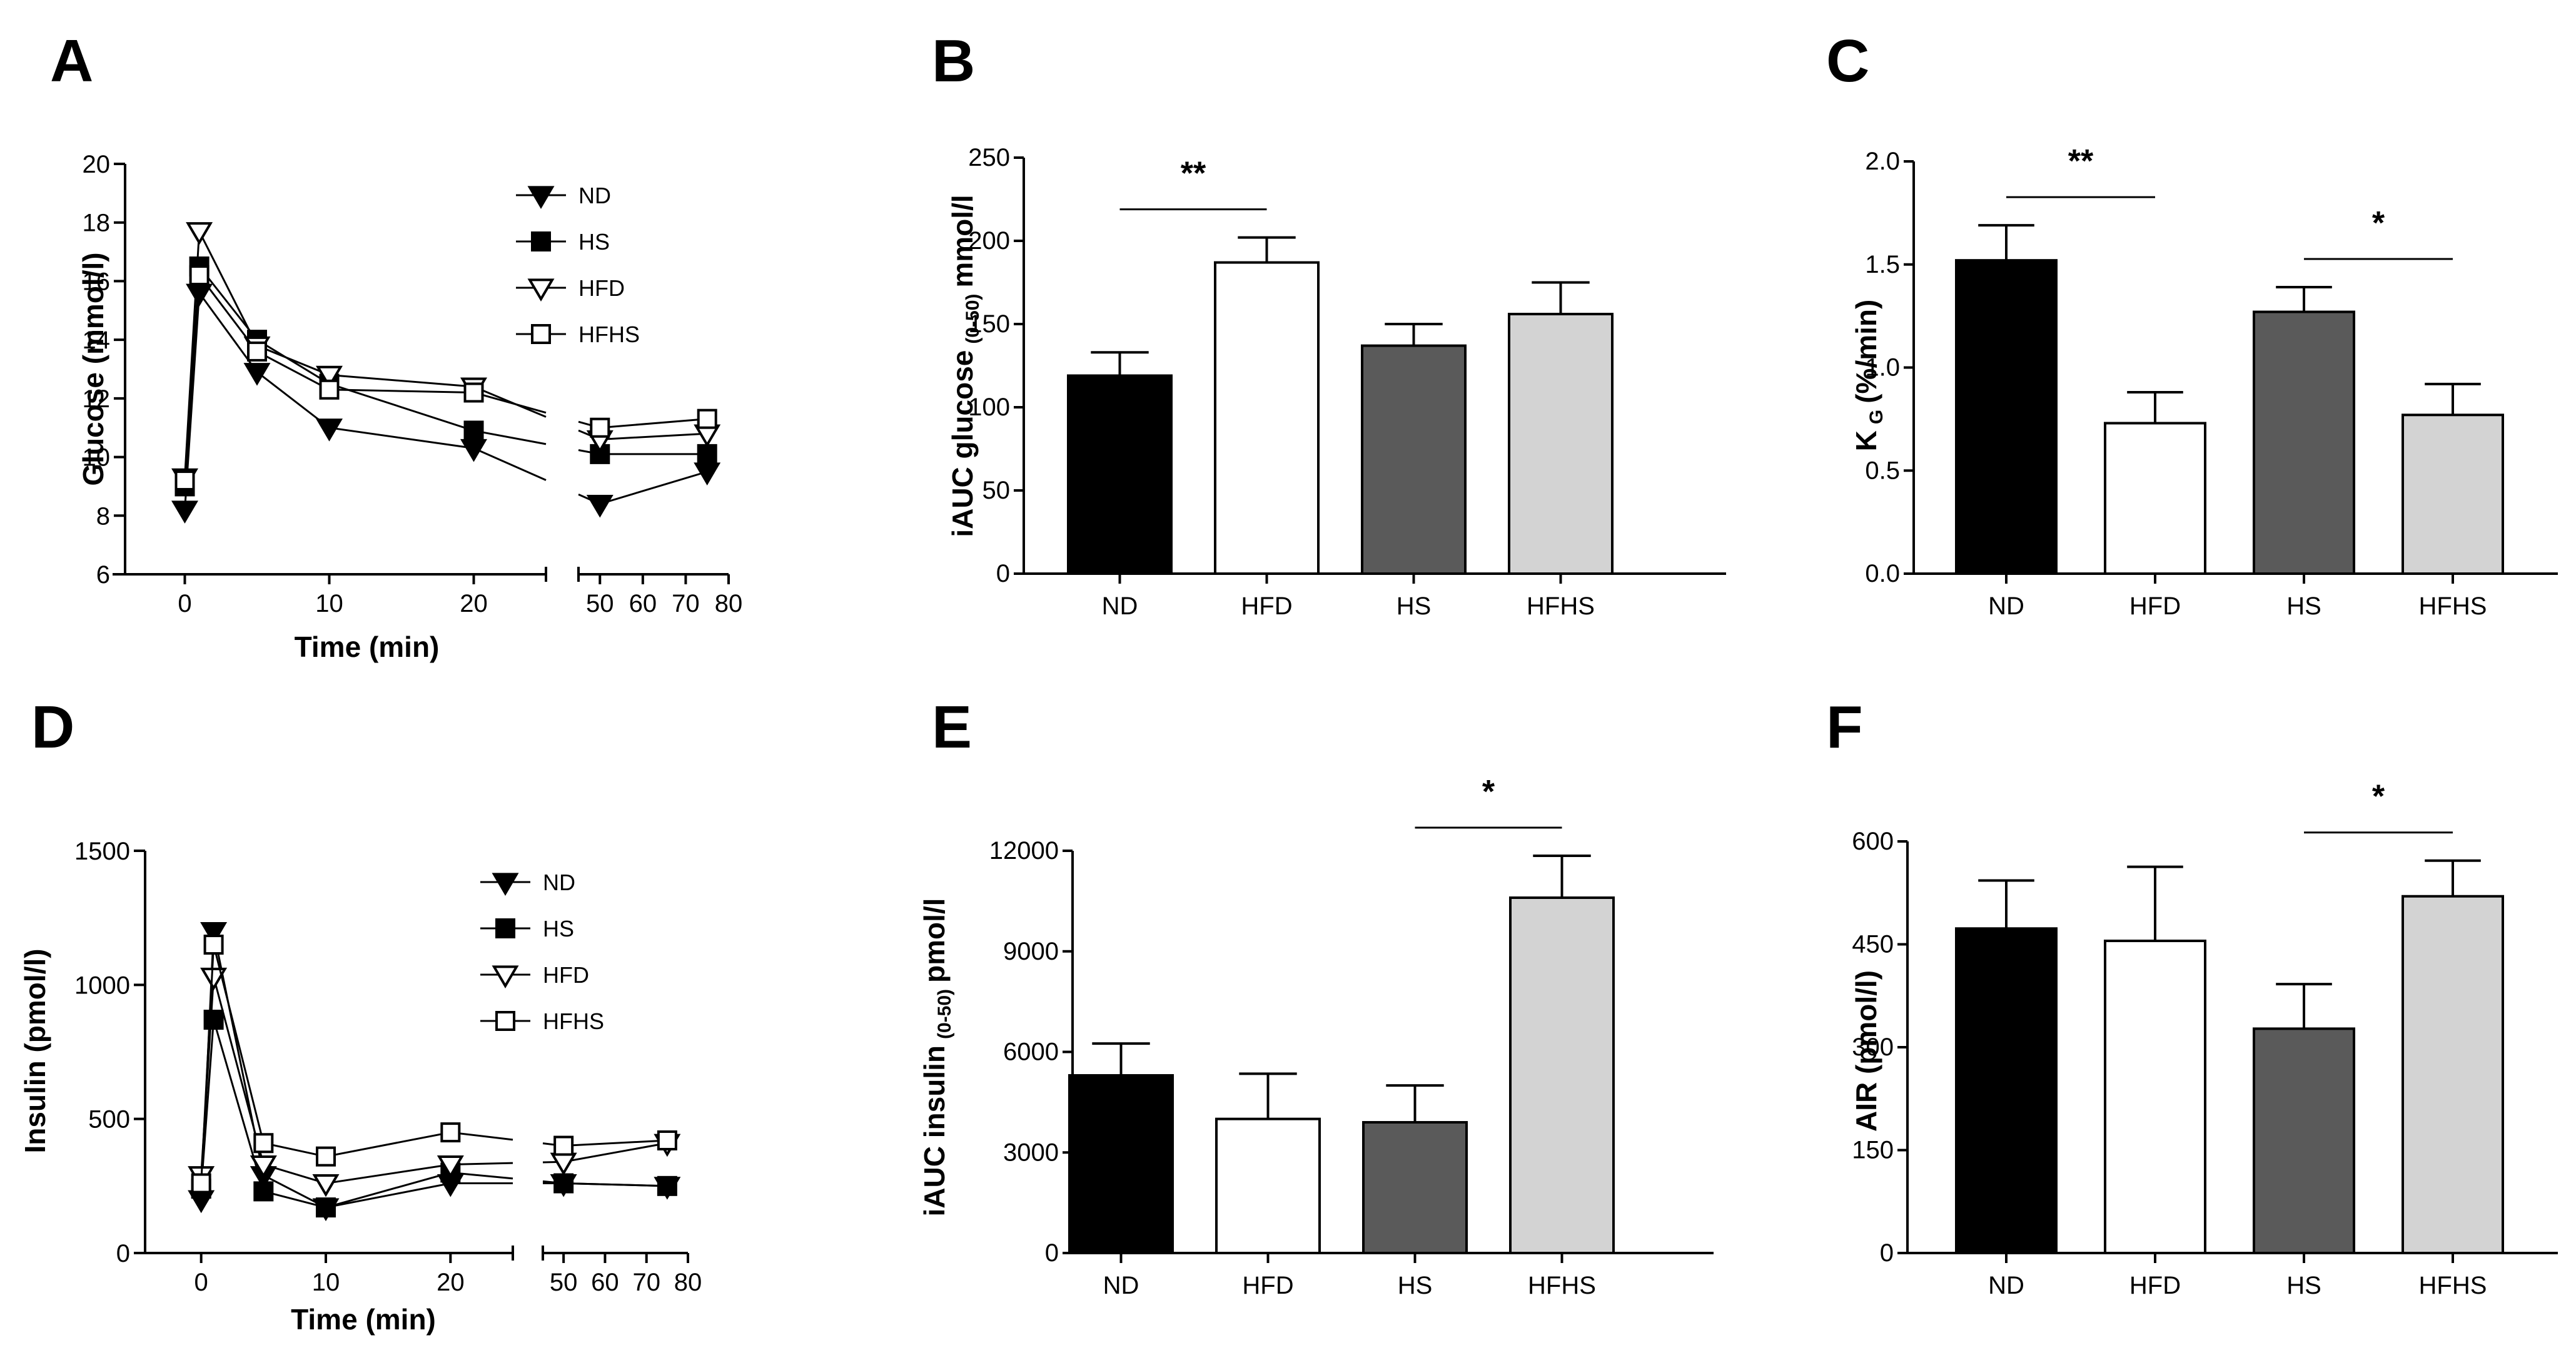  Describe the element at coordinates (935, 941) in the screenshot. I see `y-axis-label-unit: pmol/l` at that location.